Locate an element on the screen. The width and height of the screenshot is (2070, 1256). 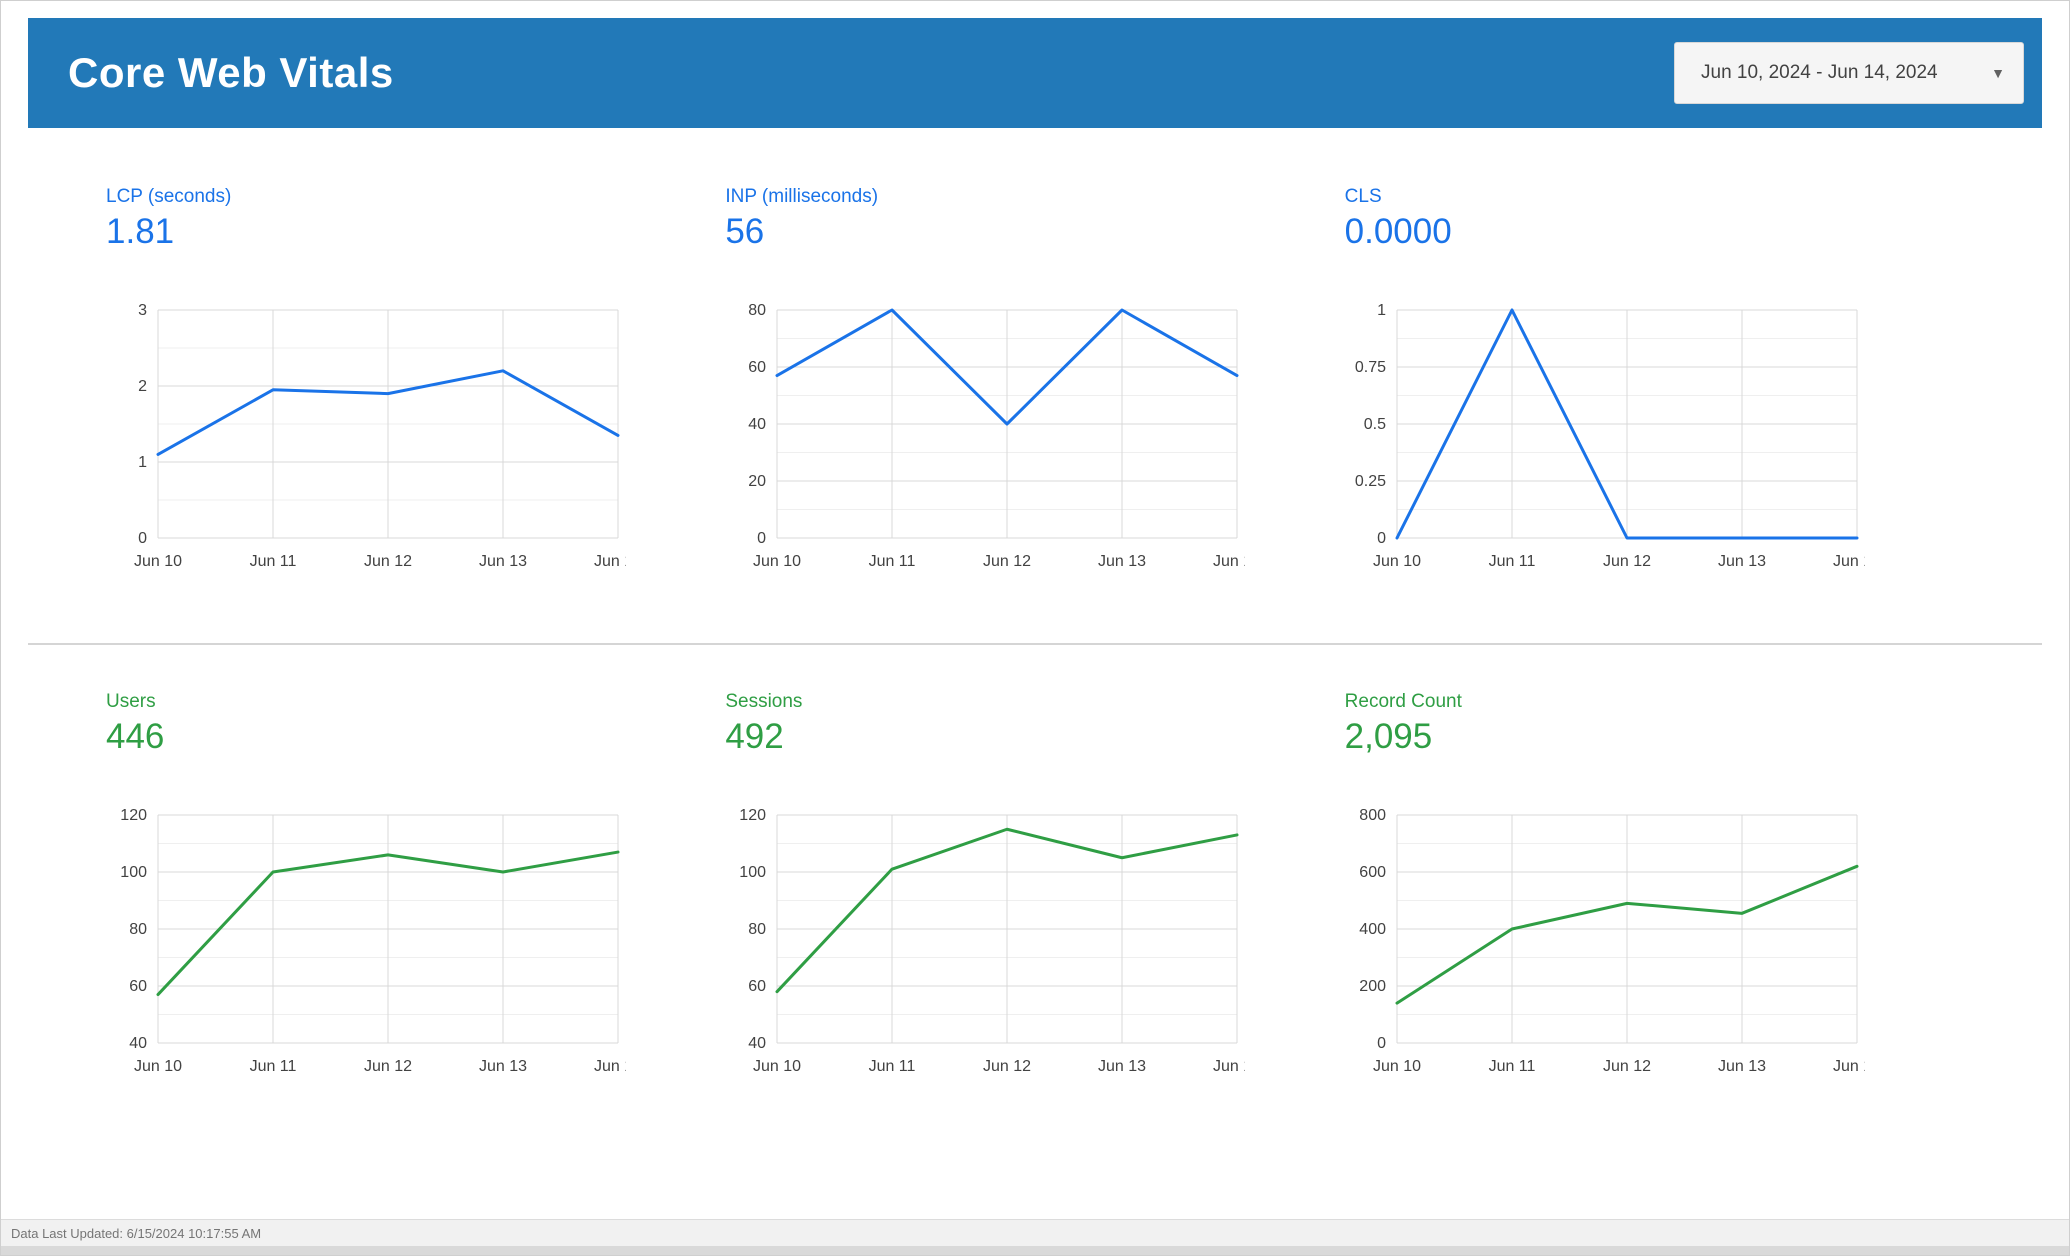
metric-label-cls: CLS is located at coordinates (1363, 196).